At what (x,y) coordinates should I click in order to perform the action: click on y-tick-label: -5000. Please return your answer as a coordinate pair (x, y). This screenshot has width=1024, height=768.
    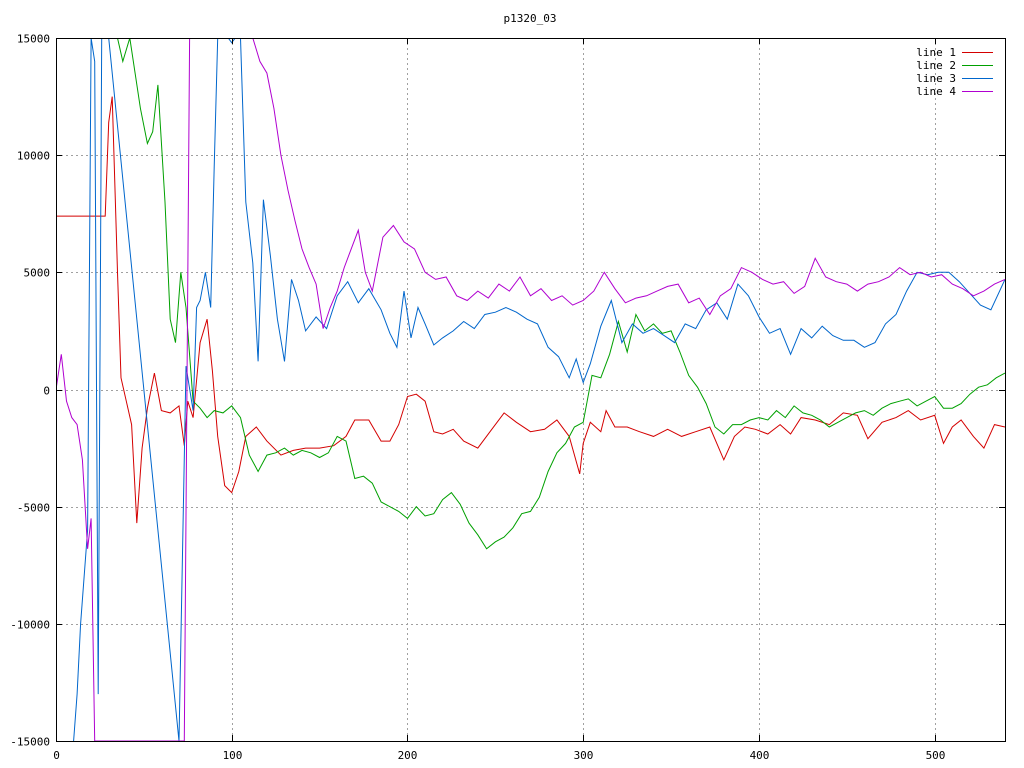
    Looking at the image, I should click on (33, 508).